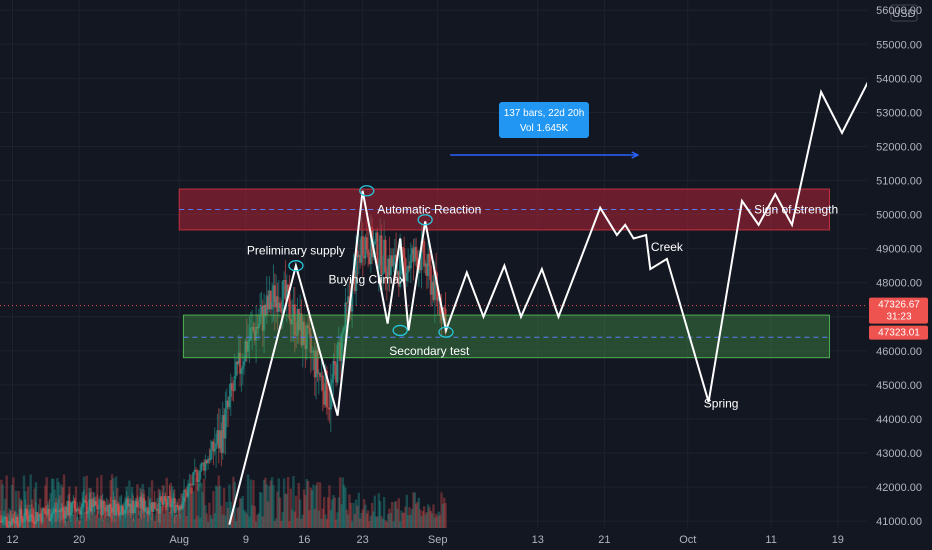 The image size is (932, 550). What do you see at coordinates (429, 209) in the screenshot?
I see `annotation-automatic-reaction: Automatic Reaction` at bounding box center [429, 209].